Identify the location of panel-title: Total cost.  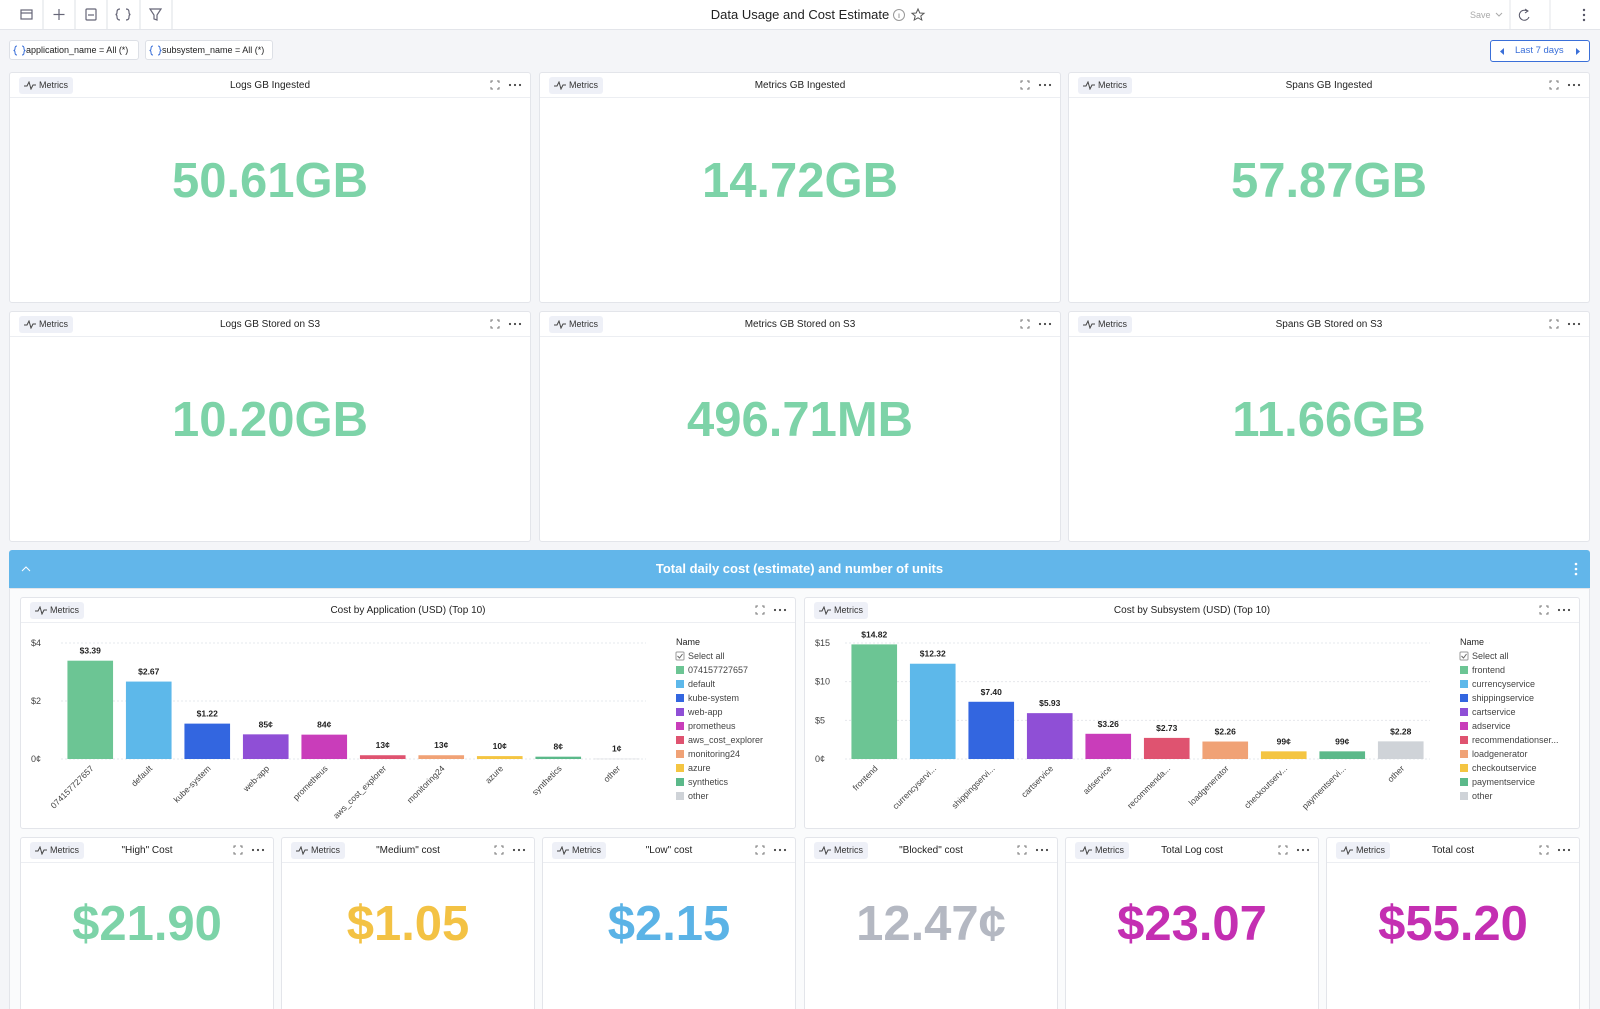
(1453, 850).